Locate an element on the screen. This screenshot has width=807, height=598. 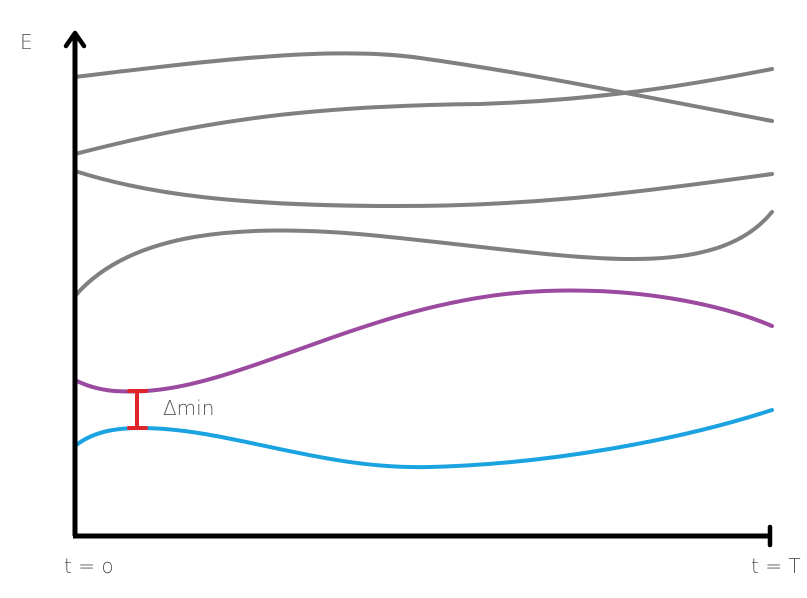
minimum-gap-label: Δmin is located at coordinates (189, 408).